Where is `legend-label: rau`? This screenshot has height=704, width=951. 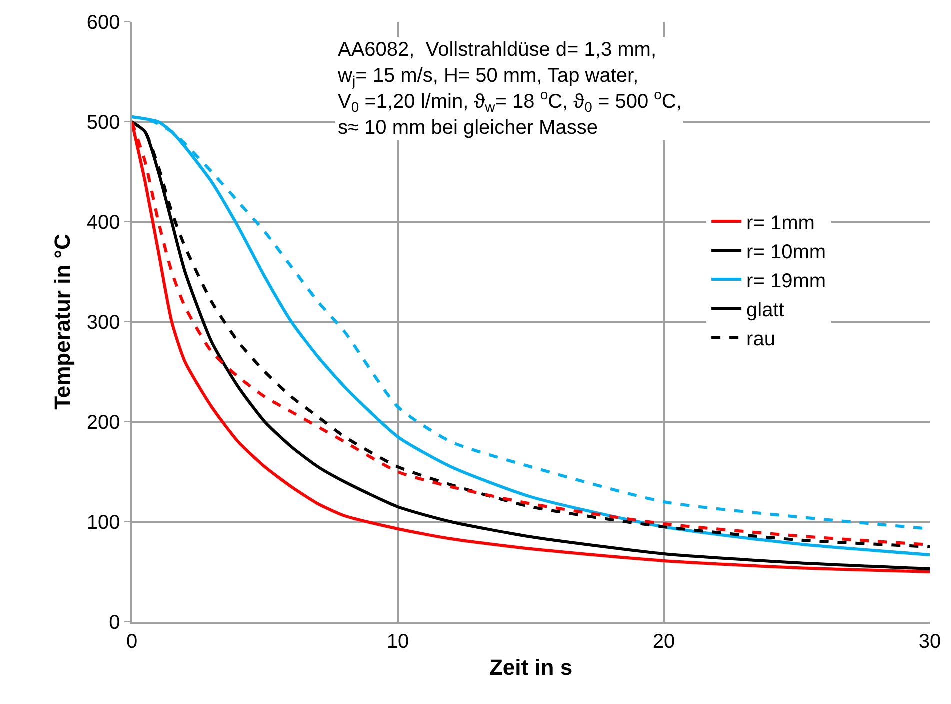 legend-label: rau is located at coordinates (761, 339).